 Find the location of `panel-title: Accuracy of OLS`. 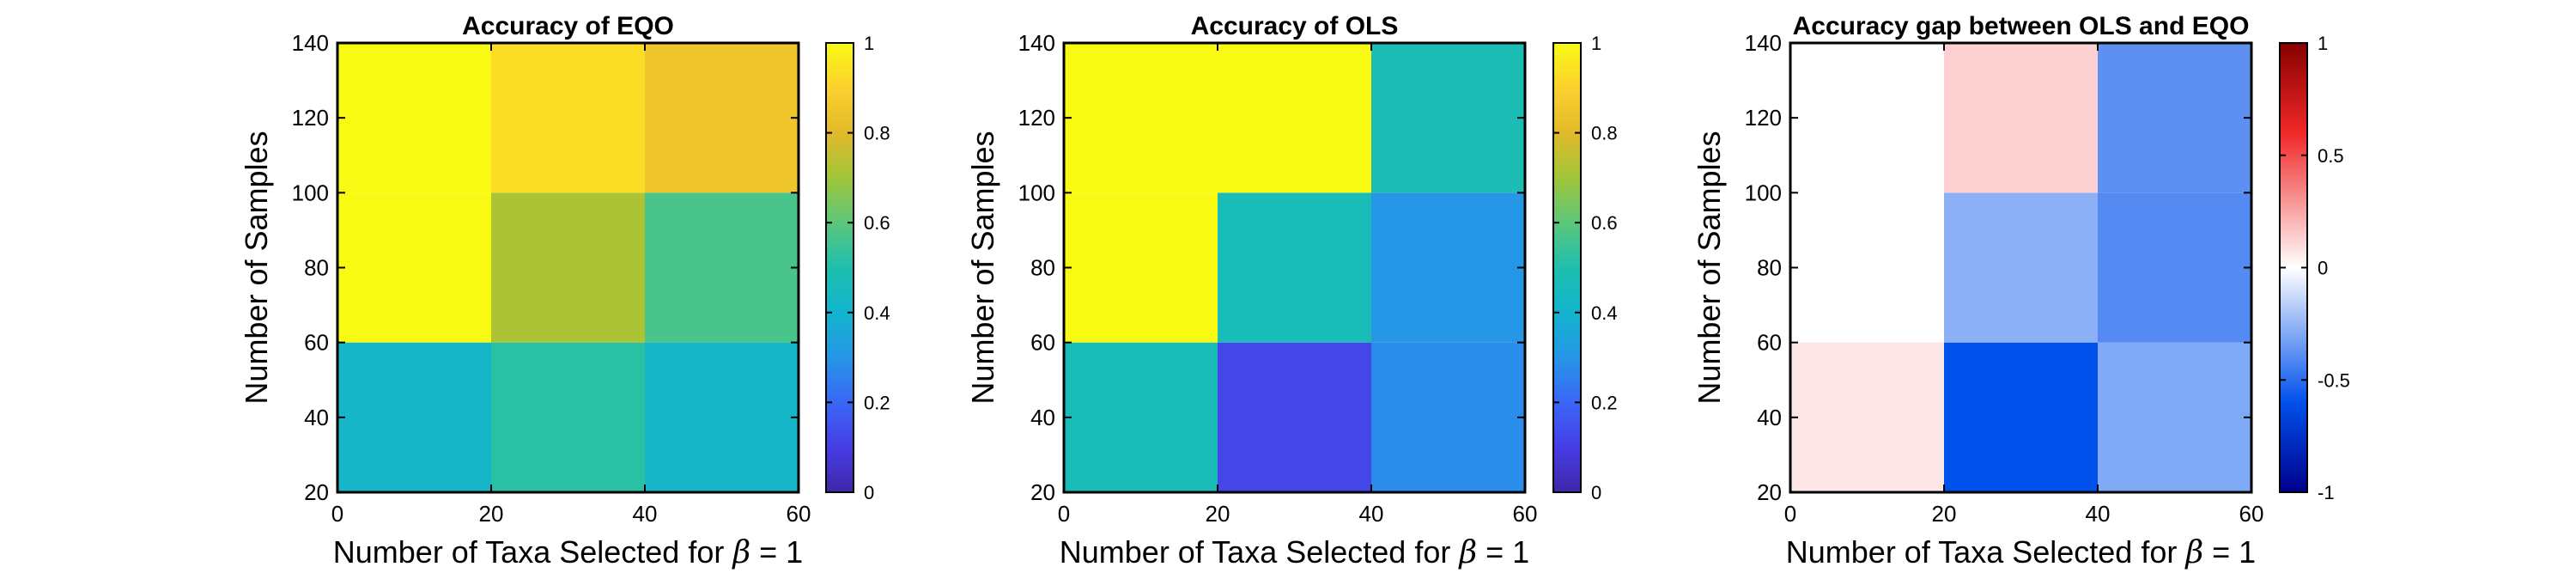

panel-title: Accuracy of OLS is located at coordinates (1295, 26).